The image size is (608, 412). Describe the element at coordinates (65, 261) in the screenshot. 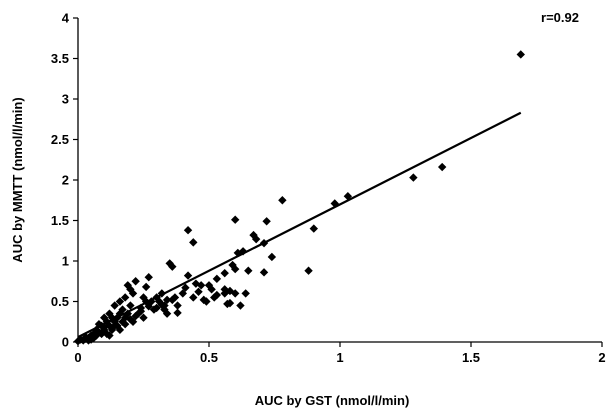

I see `y-tick-label: 1` at that location.